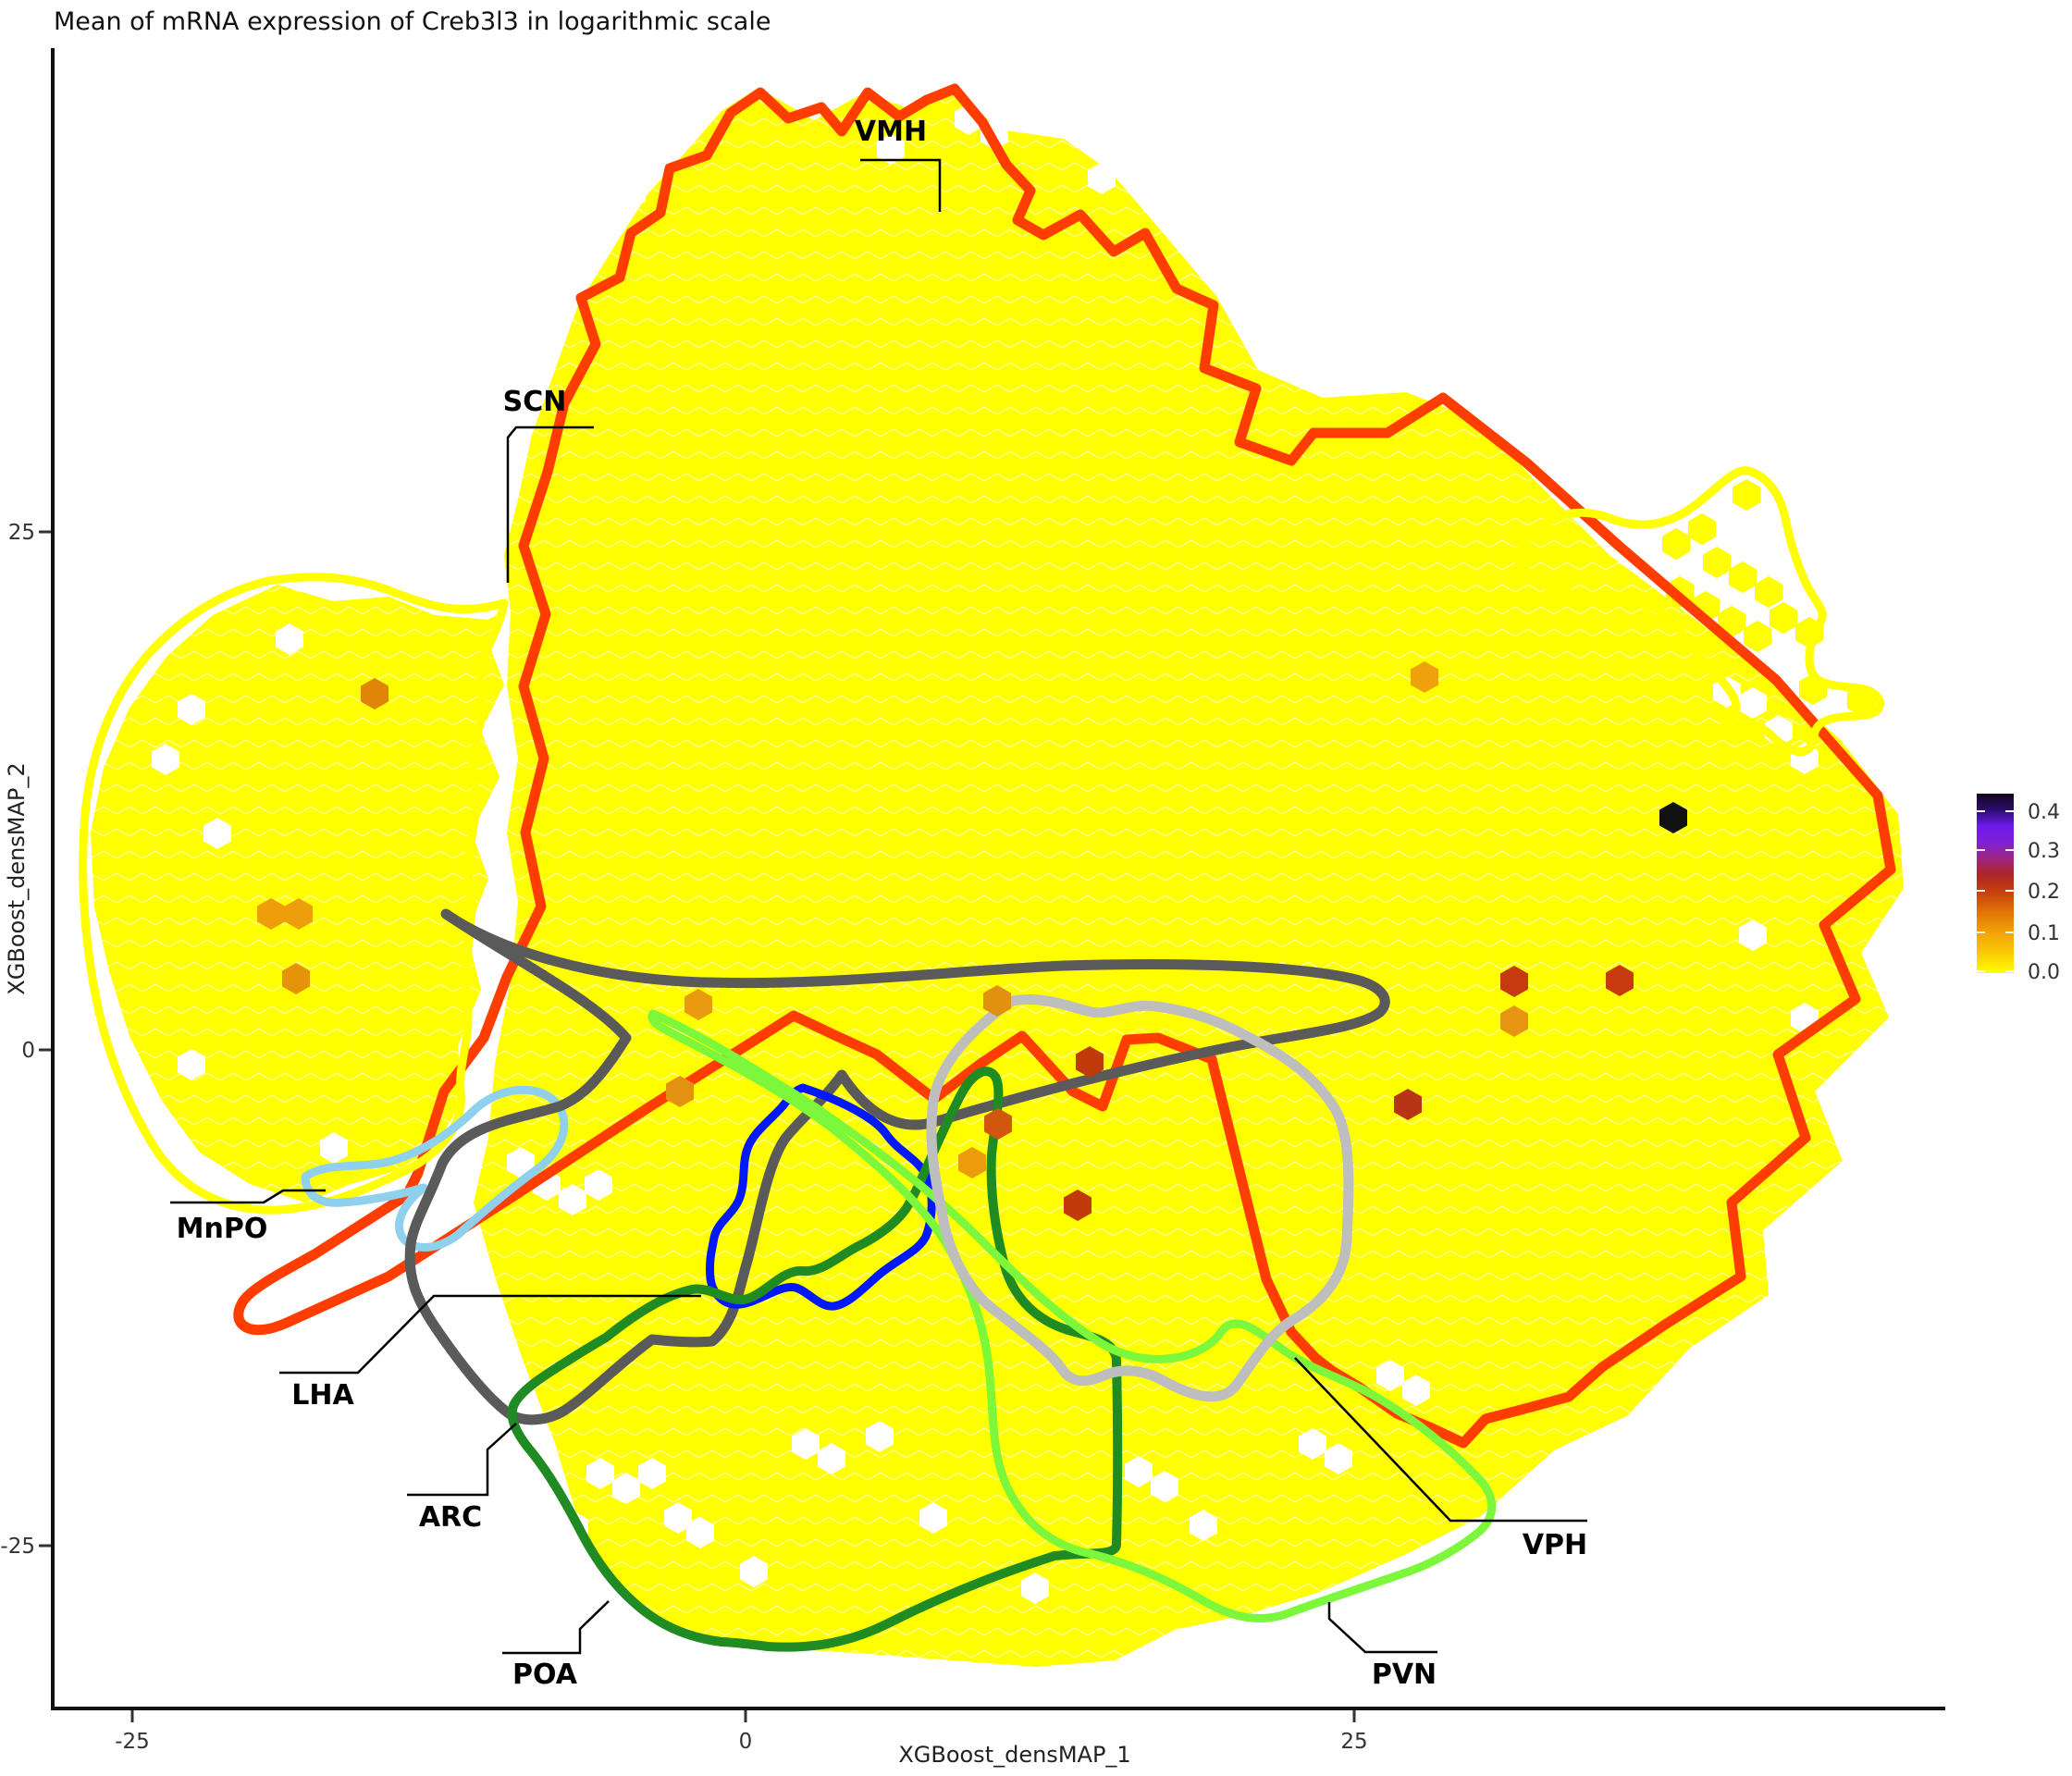  What do you see at coordinates (322, 1396) in the screenshot?
I see `region-label-lha: LHA` at bounding box center [322, 1396].